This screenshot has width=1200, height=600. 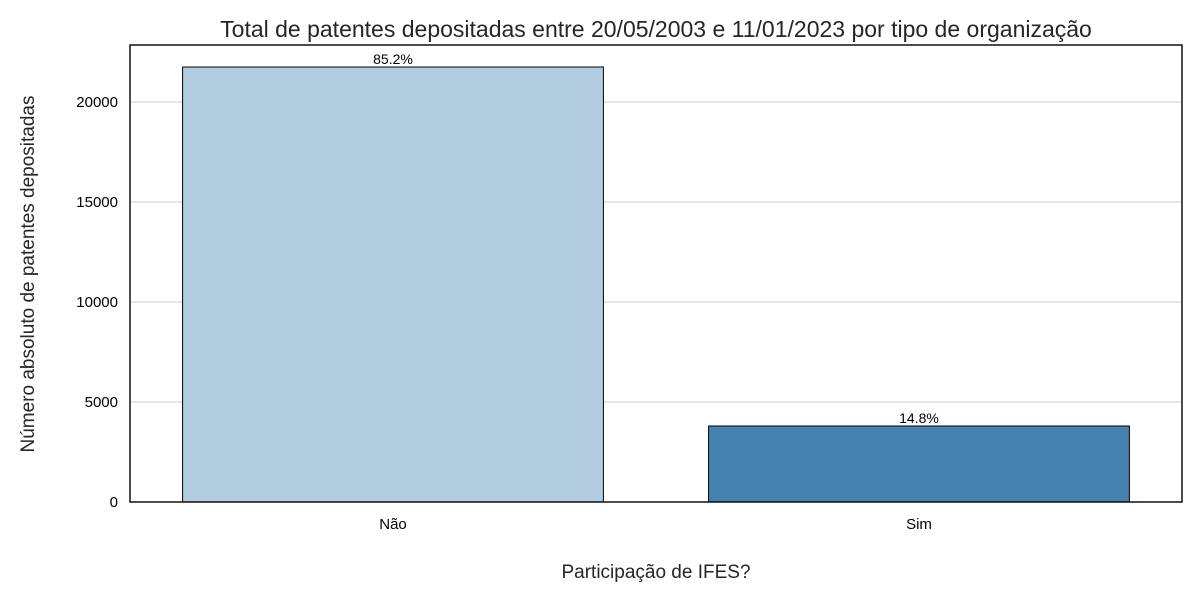 I want to click on x-axis-ticks: Não Sim, so click(x=655, y=524).